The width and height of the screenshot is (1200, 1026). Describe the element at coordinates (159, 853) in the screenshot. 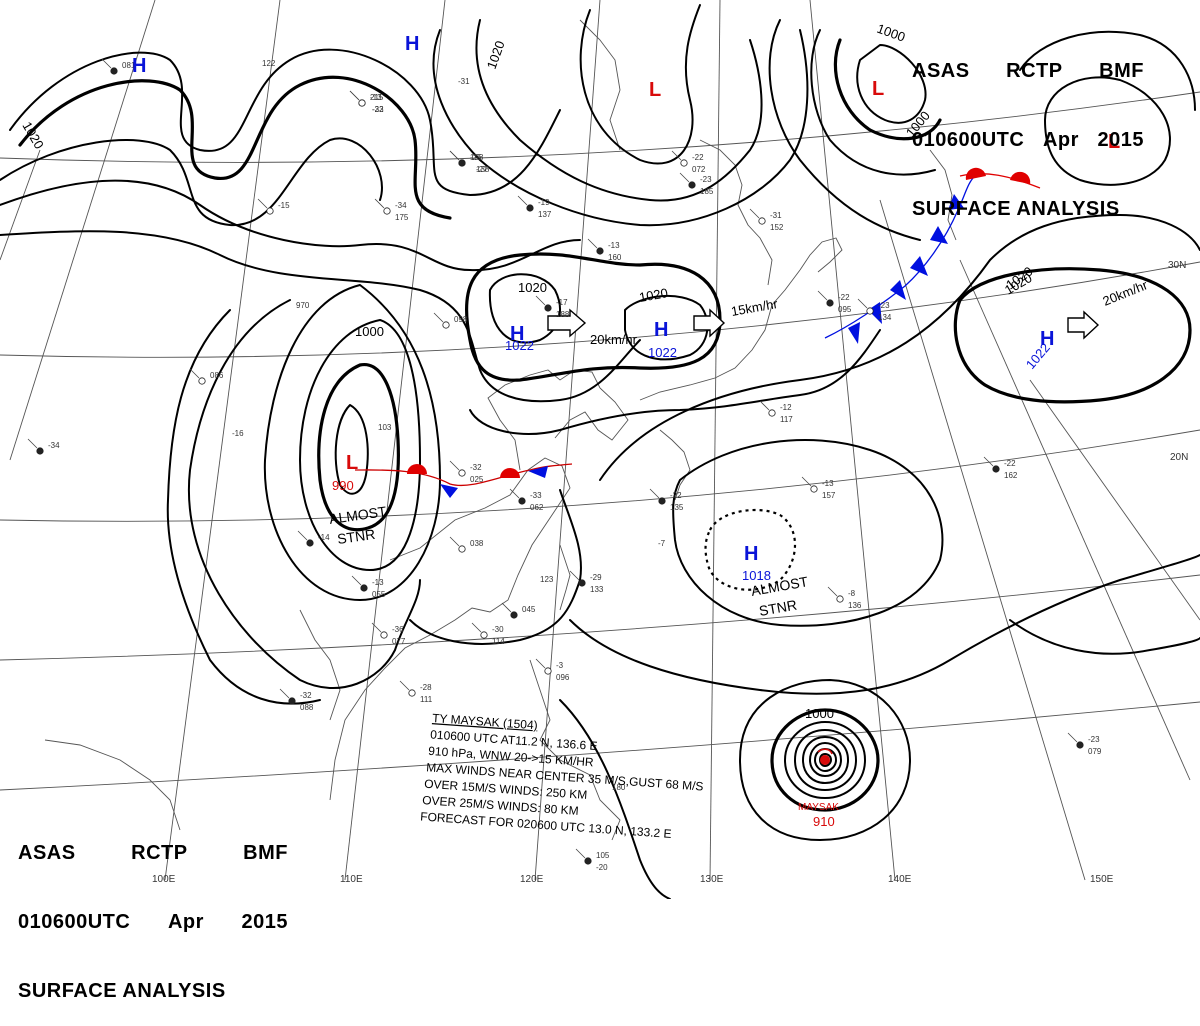

I see `footer-station: RCTP` at that location.